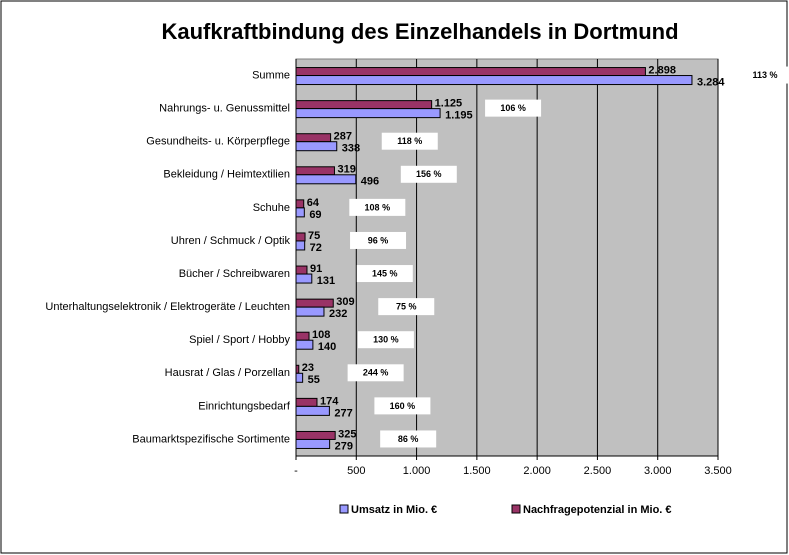 This screenshot has height=555, width=789. I want to click on x-tick-label: -, so click(296, 471).